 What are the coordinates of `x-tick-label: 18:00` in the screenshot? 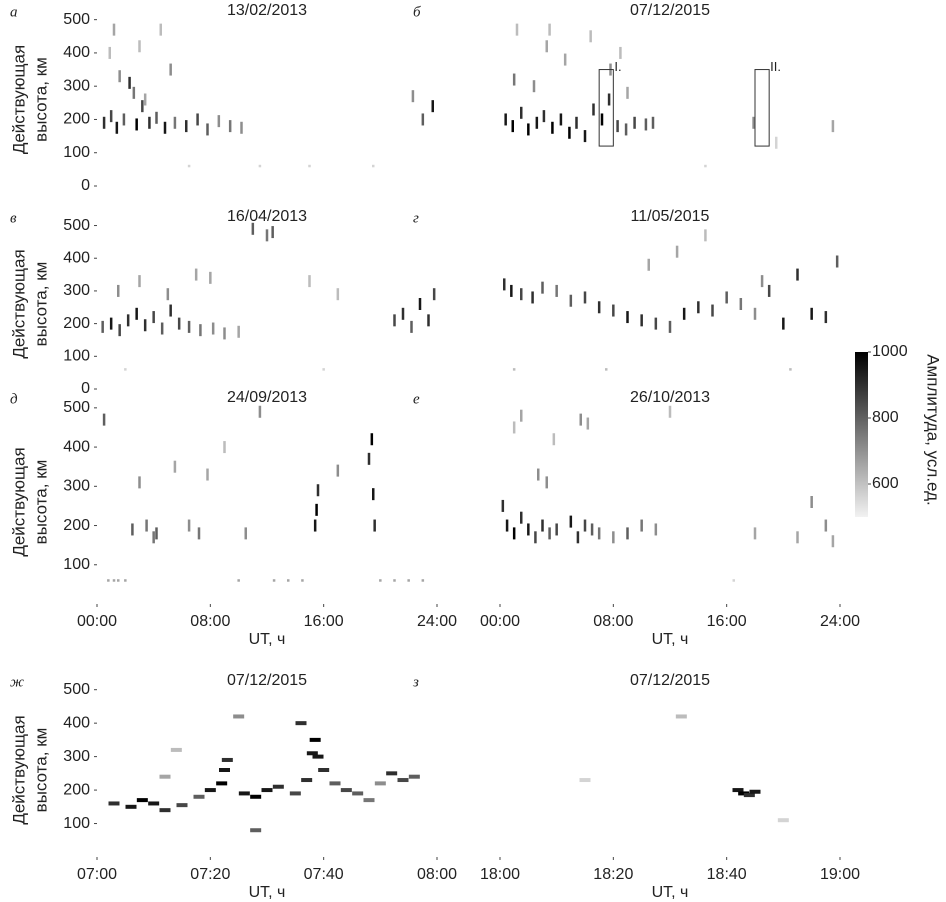 It's located at (500, 874).